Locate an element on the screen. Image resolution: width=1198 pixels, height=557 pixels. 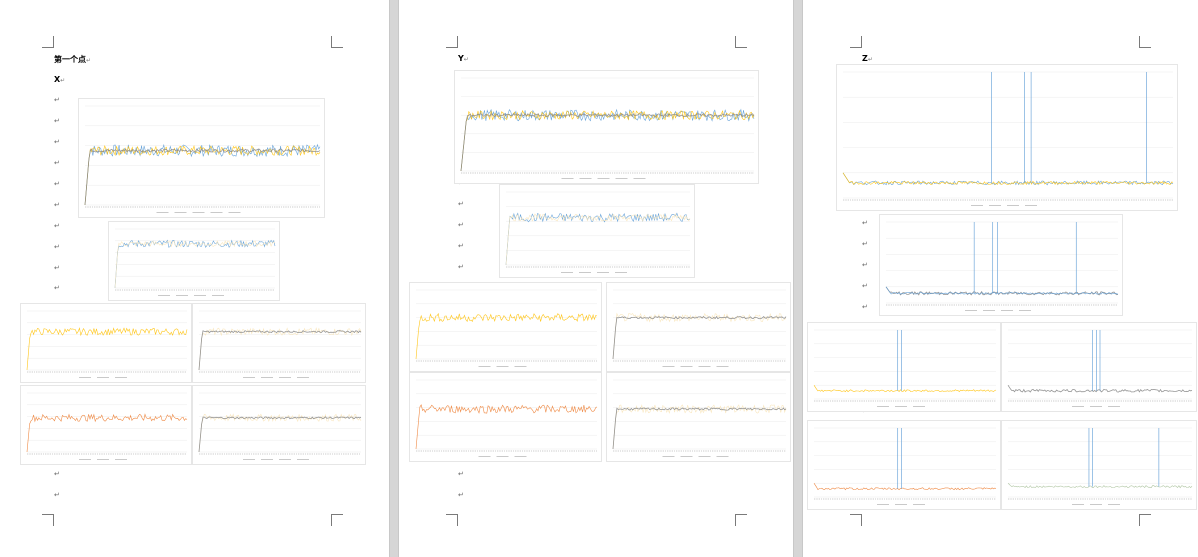
chart-x-main is located at coordinates (201, 158).